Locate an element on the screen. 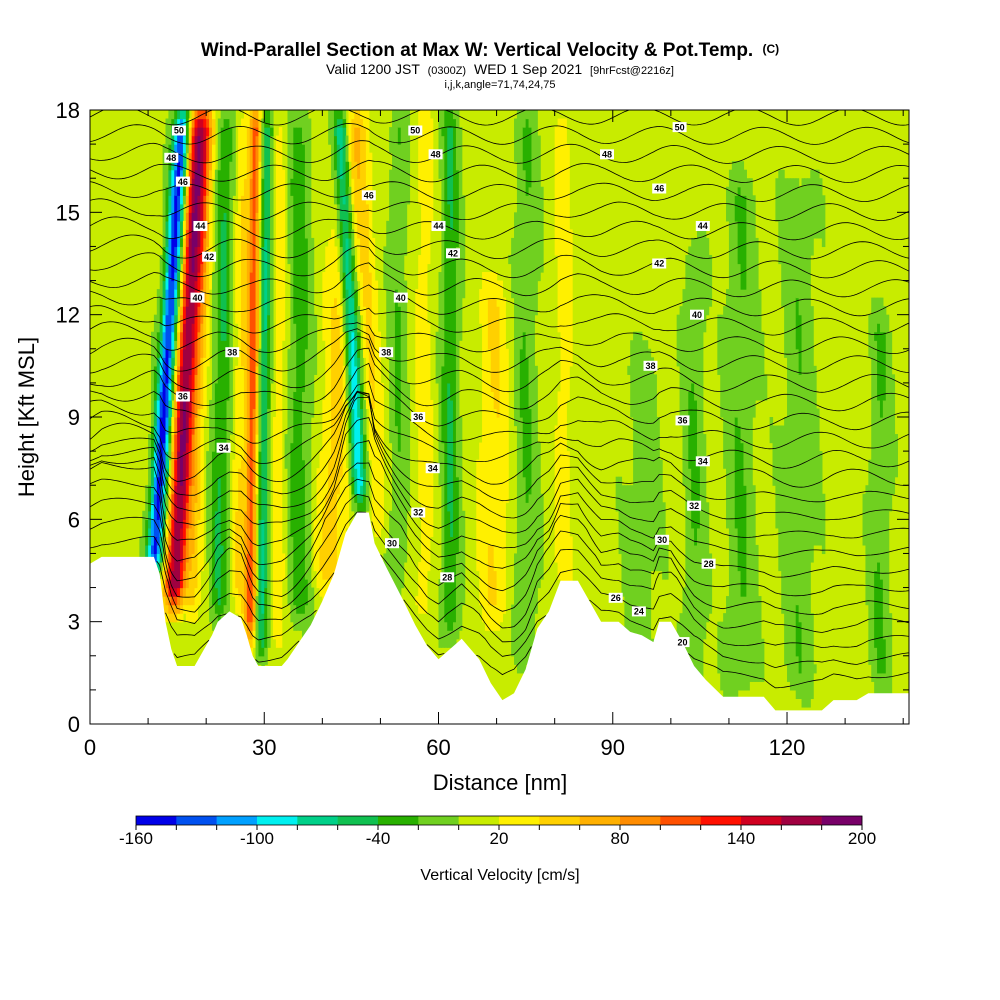 The height and width of the screenshot is (1000, 1000). contour-label: 20 is located at coordinates (682, 642).